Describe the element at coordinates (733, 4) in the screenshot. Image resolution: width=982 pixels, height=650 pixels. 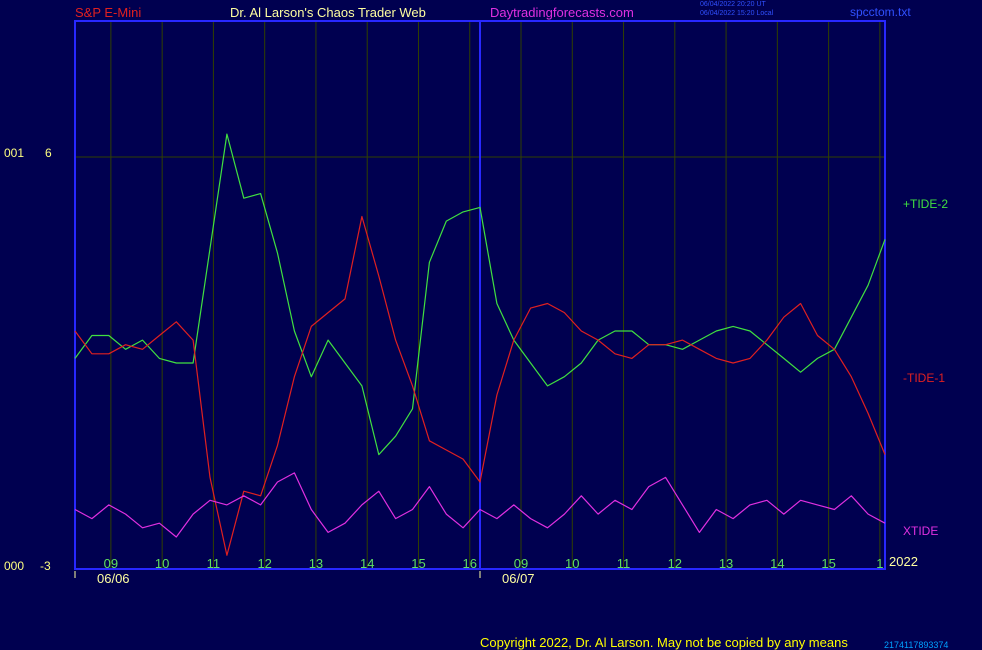
I see `timestamp-ut: 06/04/2022 20:20 UT` at that location.